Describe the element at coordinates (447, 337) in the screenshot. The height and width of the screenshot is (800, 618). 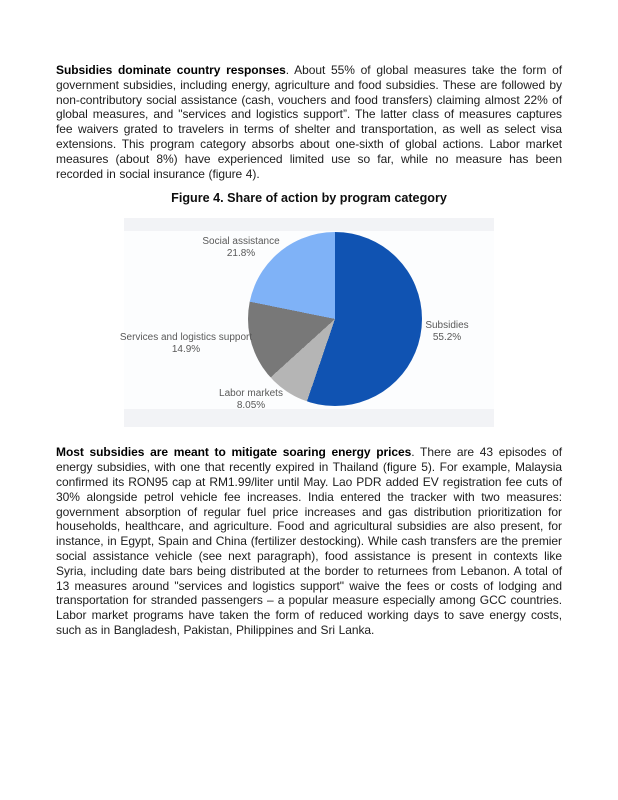
I see `slice-value-subsidies: 55.2%` at that location.